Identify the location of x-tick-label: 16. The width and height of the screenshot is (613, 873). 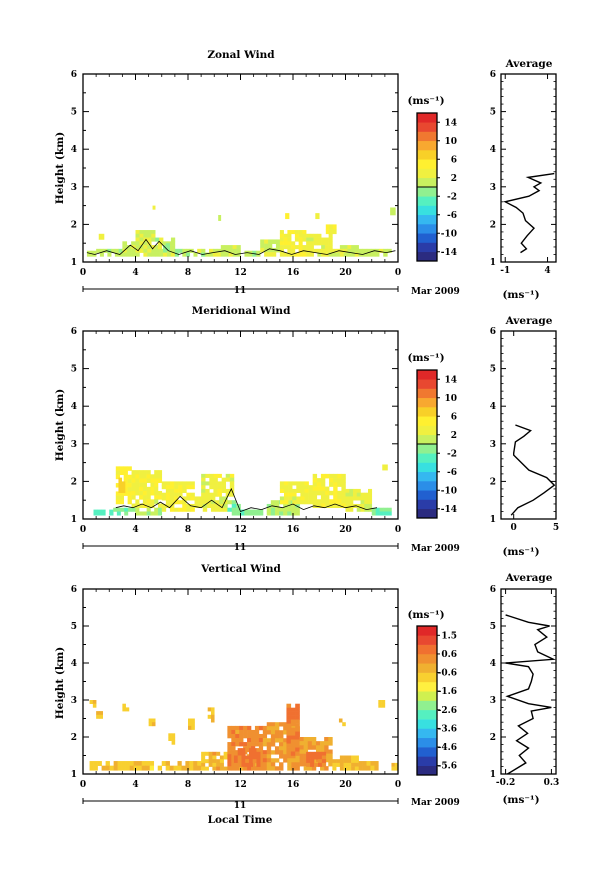
(293, 273).